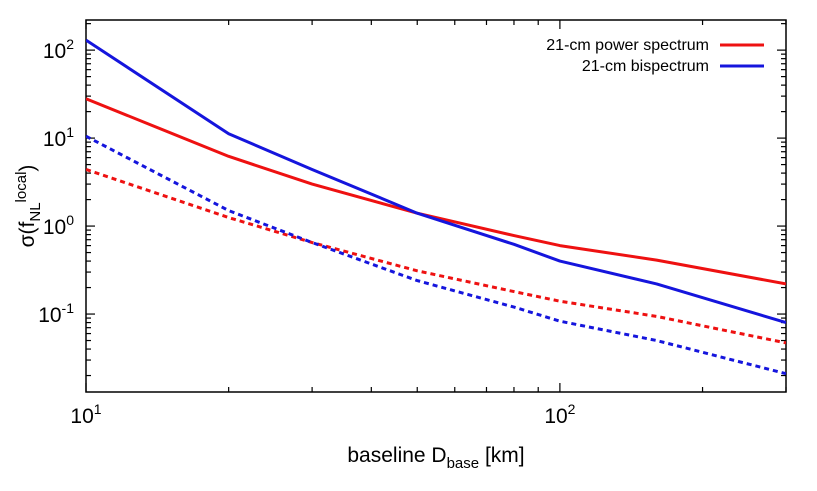 Image resolution: width=817 pixels, height=491 pixels. I want to click on x-axis-label: baseline Dbase [km], so click(435, 458).